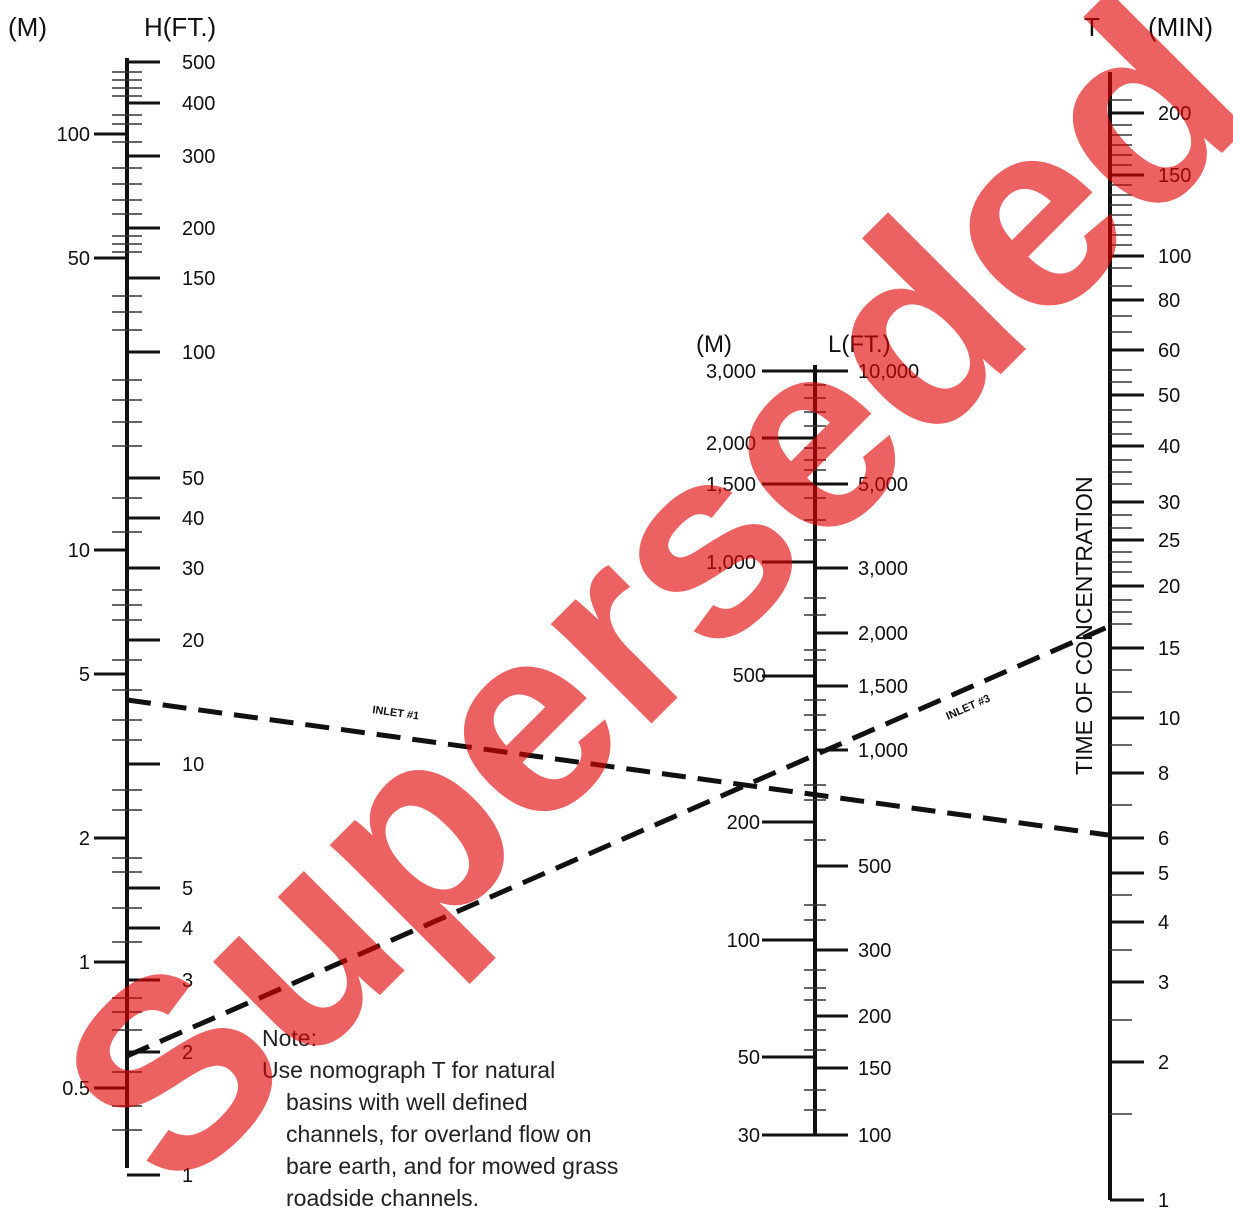 This screenshot has height=1215, width=1233. Describe the element at coordinates (714, 344) in the screenshot. I see `l-axis-unit-m: (M)` at that location.